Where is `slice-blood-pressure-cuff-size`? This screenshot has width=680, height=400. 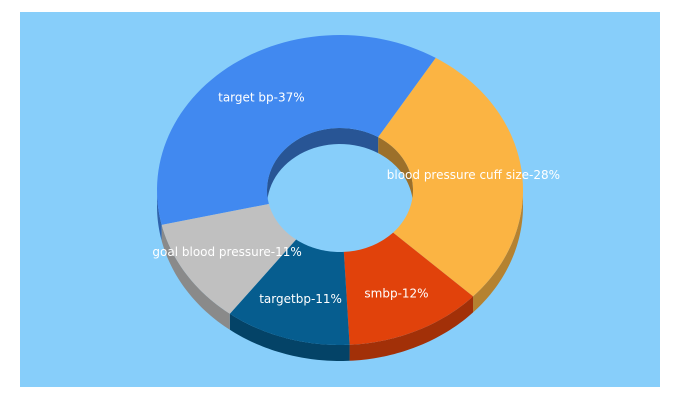 slice-blood-pressure-cuff-size is located at coordinates (450, 177).